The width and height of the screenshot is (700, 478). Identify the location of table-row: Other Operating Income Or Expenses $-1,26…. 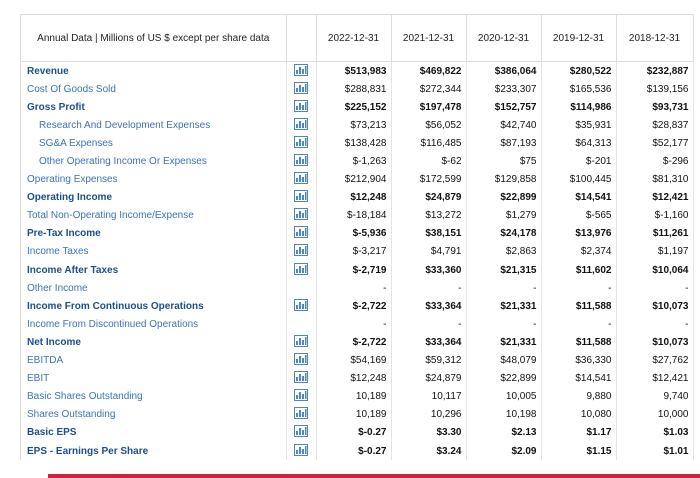
(357, 161).